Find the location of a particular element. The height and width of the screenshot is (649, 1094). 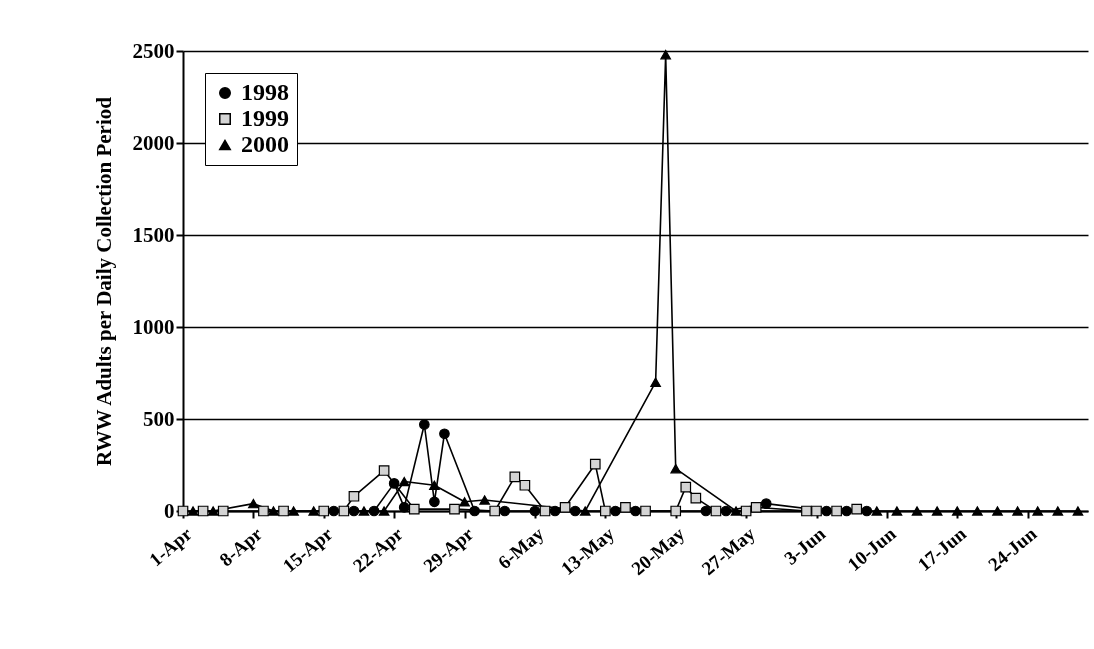

legend-label: 1998 is located at coordinates (265, 92).